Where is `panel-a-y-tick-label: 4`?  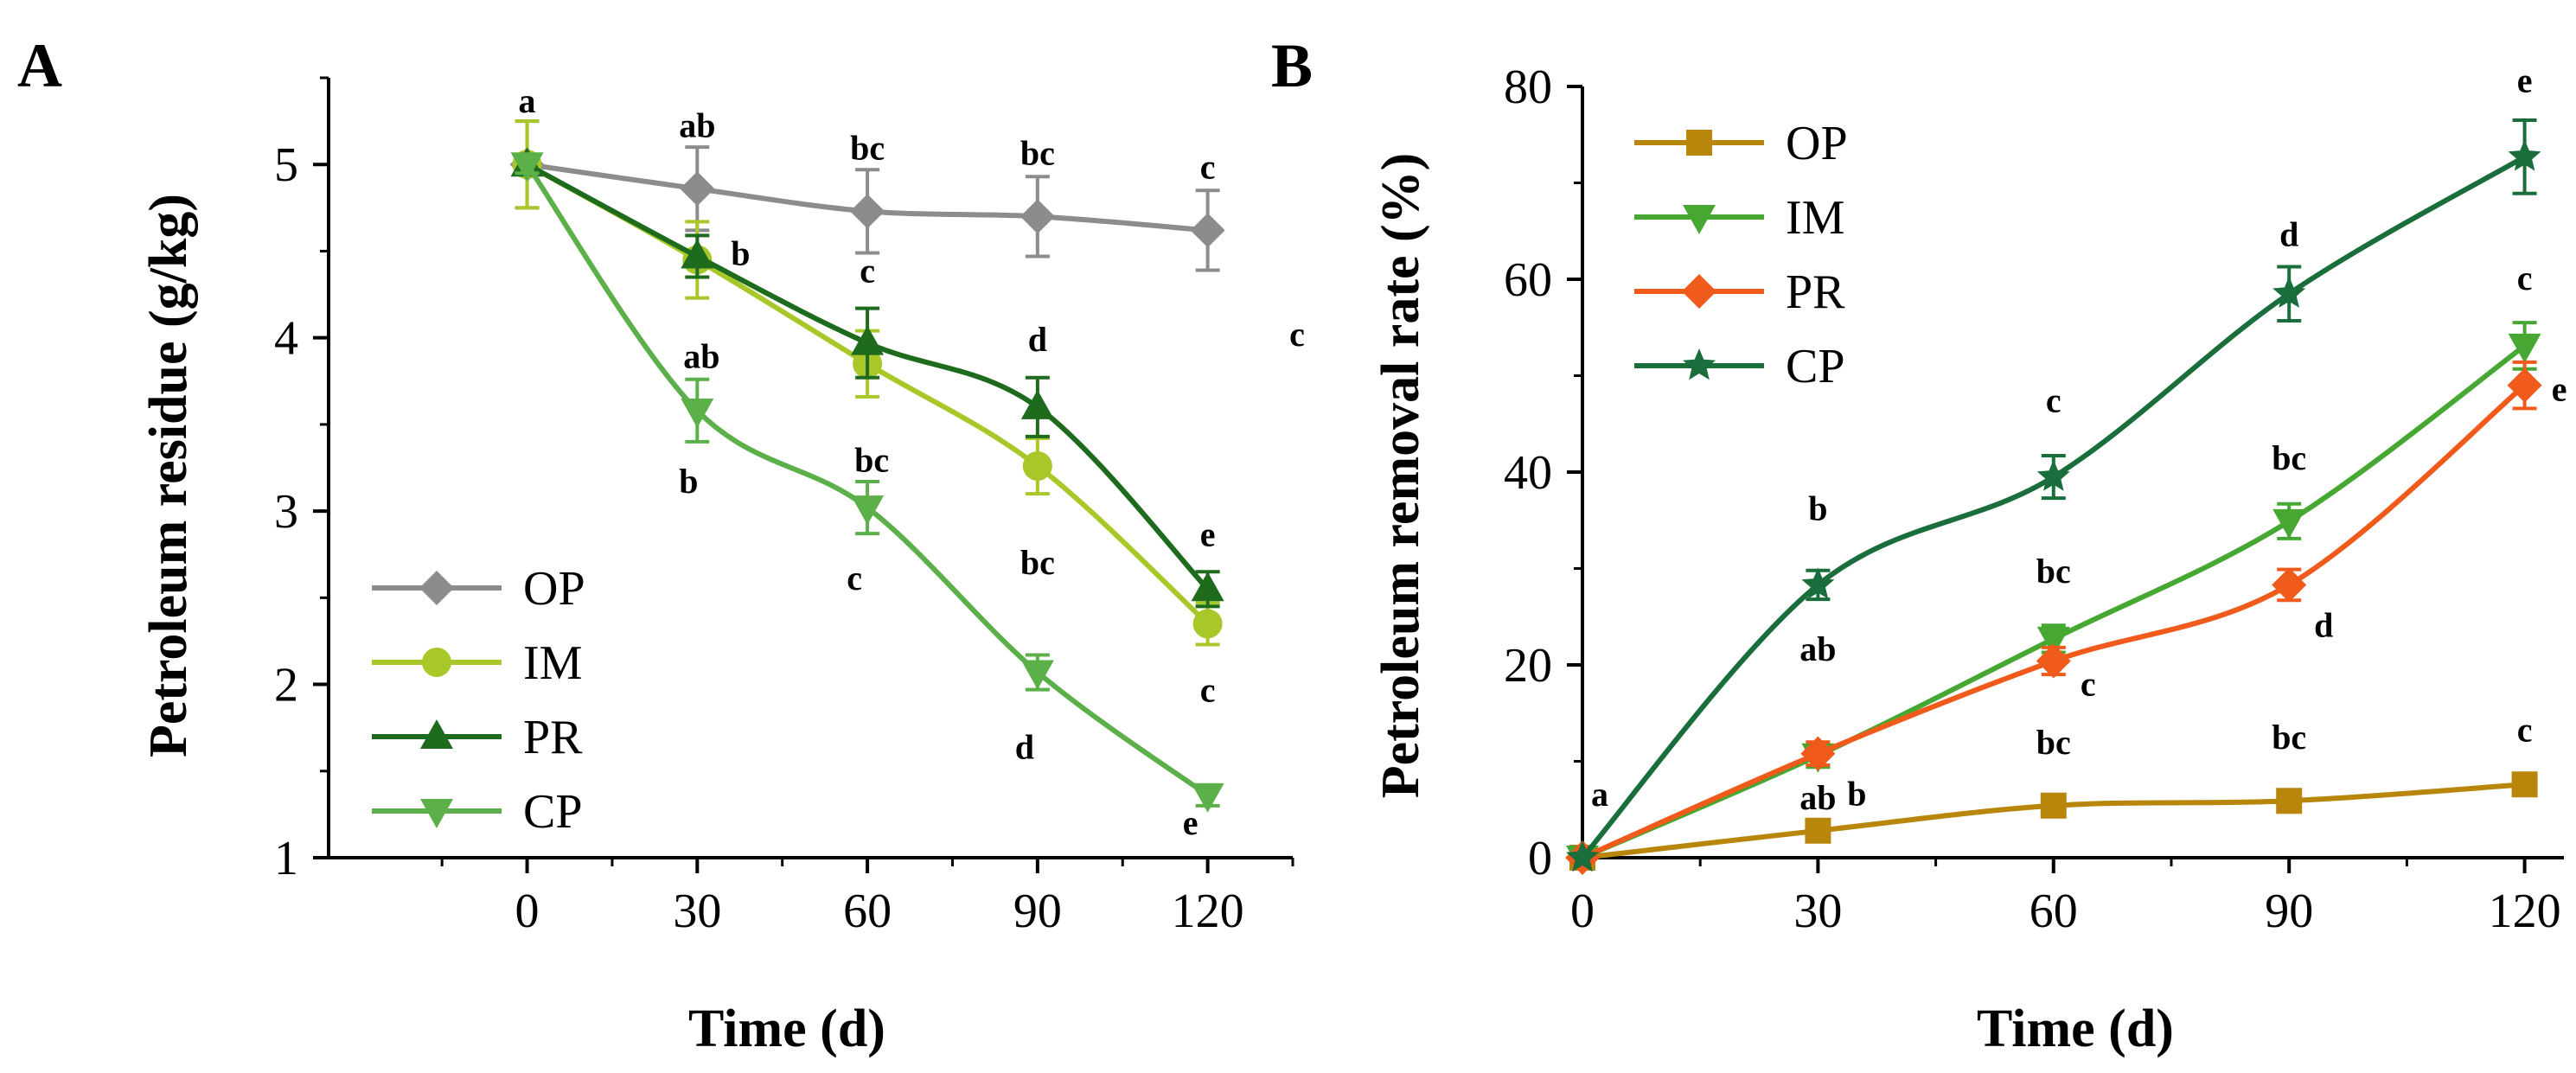 panel-a-y-tick-label: 4 is located at coordinates (286, 339).